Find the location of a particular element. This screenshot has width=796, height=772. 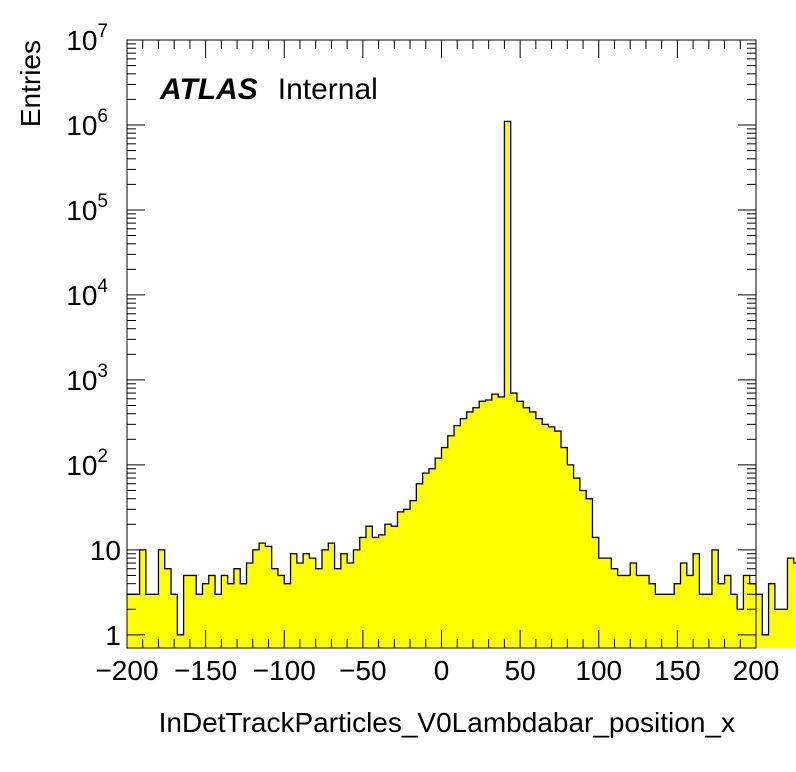

y-tick-label: 10 is located at coordinates (105, 550).